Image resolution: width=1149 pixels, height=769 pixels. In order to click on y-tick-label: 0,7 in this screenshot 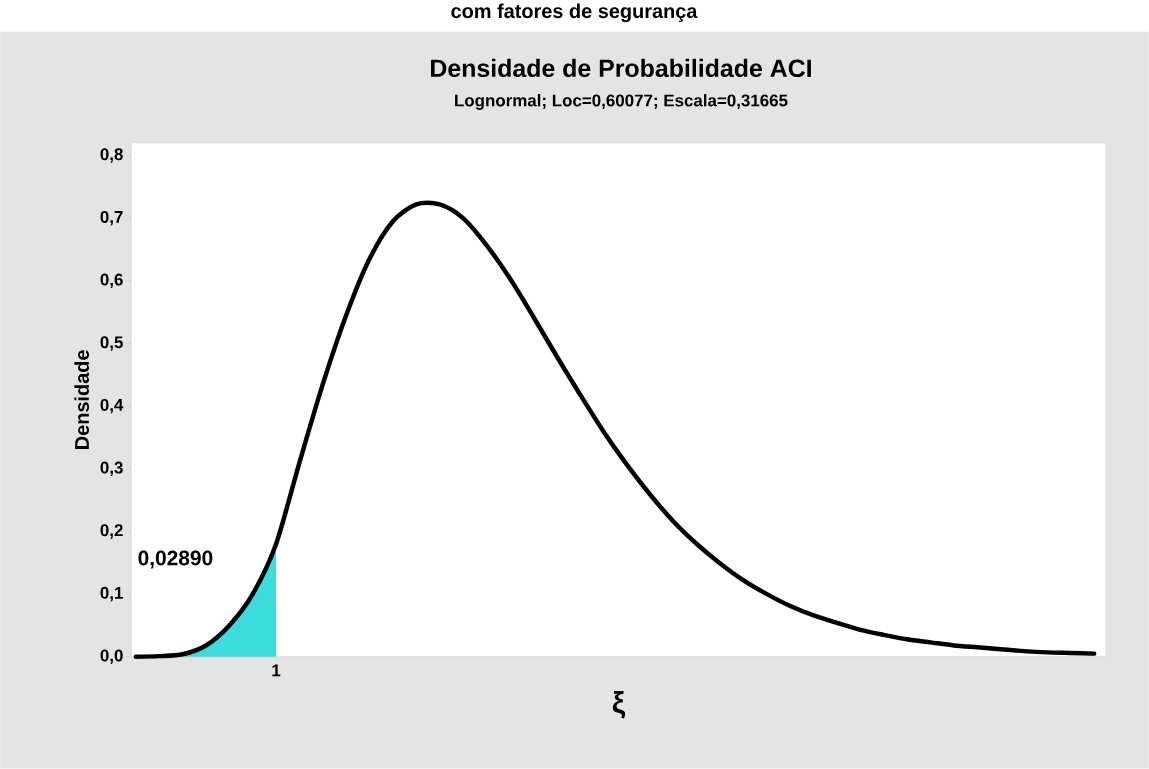, I will do `click(111, 218)`.